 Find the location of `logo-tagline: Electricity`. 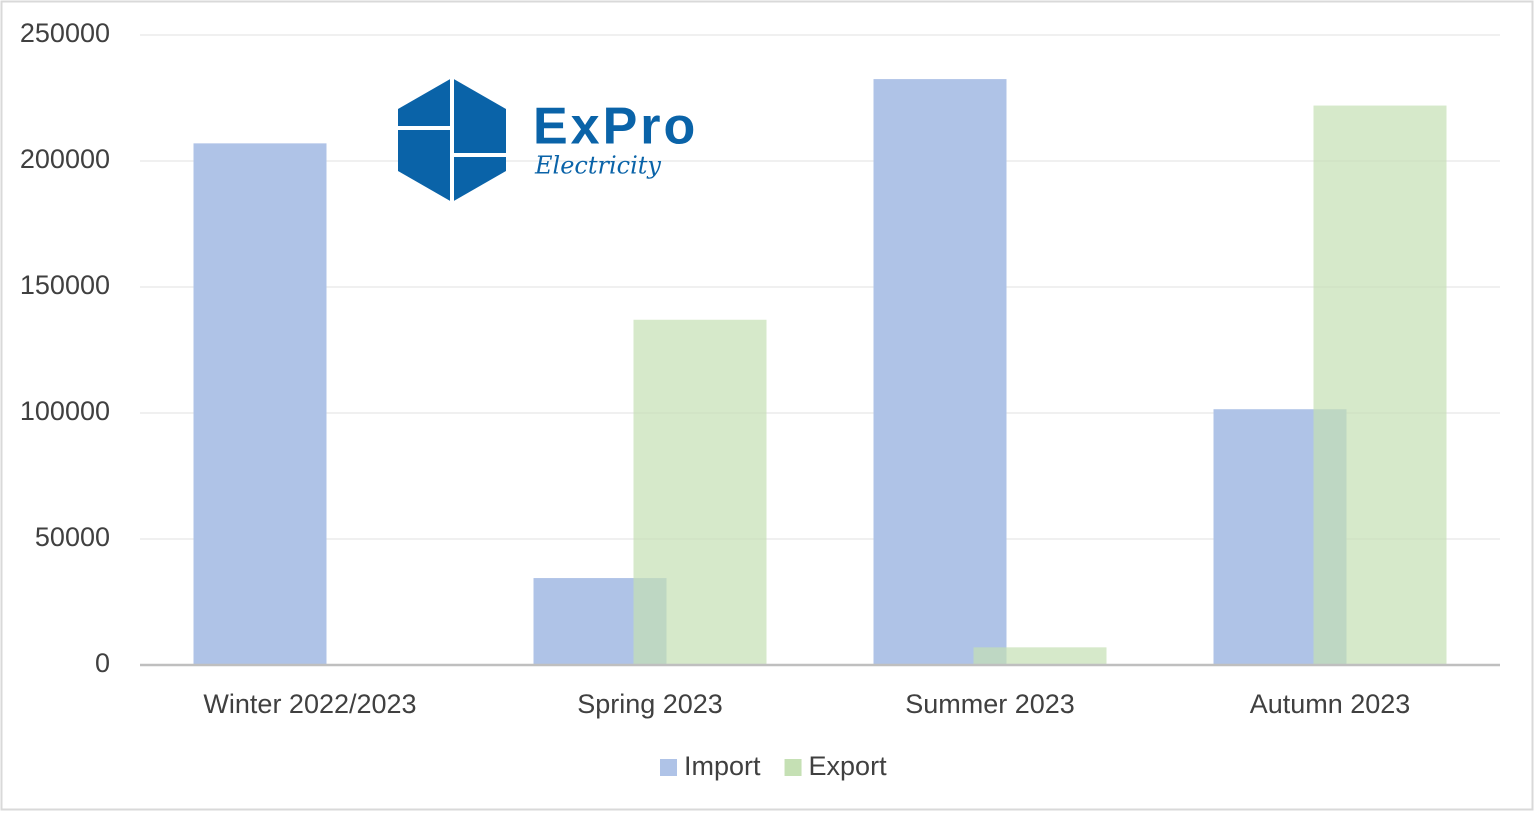

logo-tagline: Electricity is located at coordinates (597, 166).